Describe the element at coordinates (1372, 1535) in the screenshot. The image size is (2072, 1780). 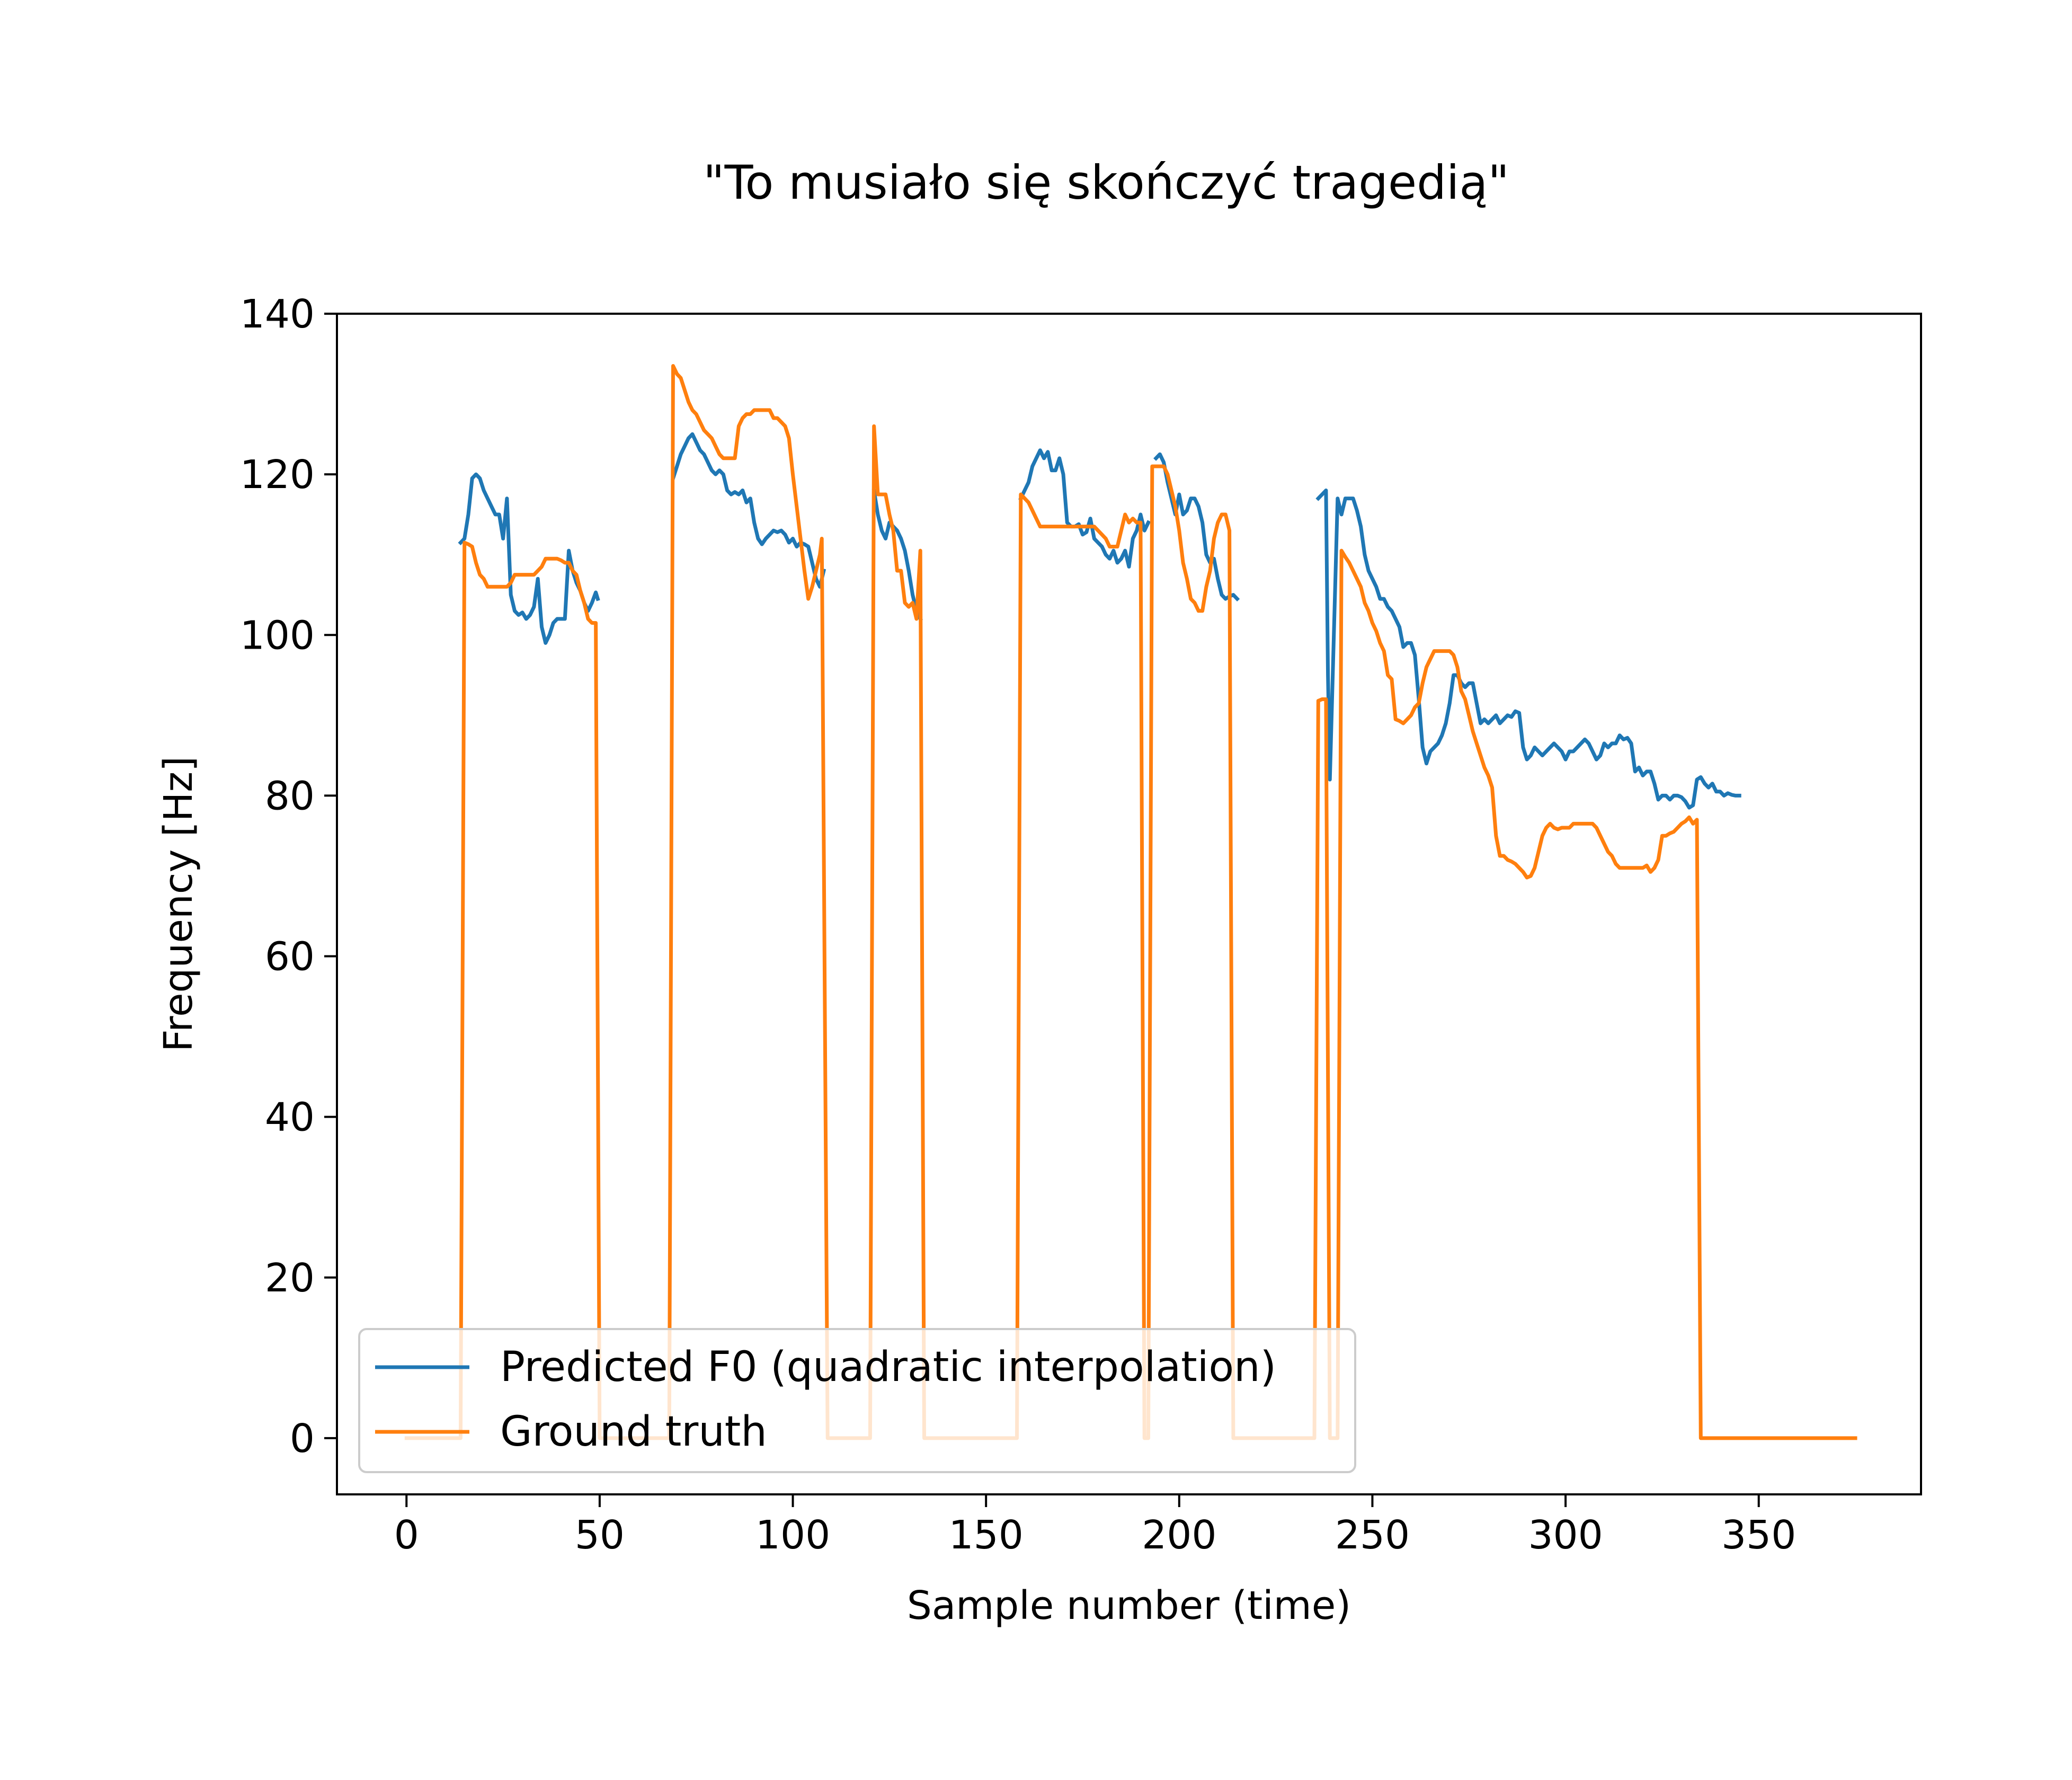
I see `x-tick-label: 250` at that location.